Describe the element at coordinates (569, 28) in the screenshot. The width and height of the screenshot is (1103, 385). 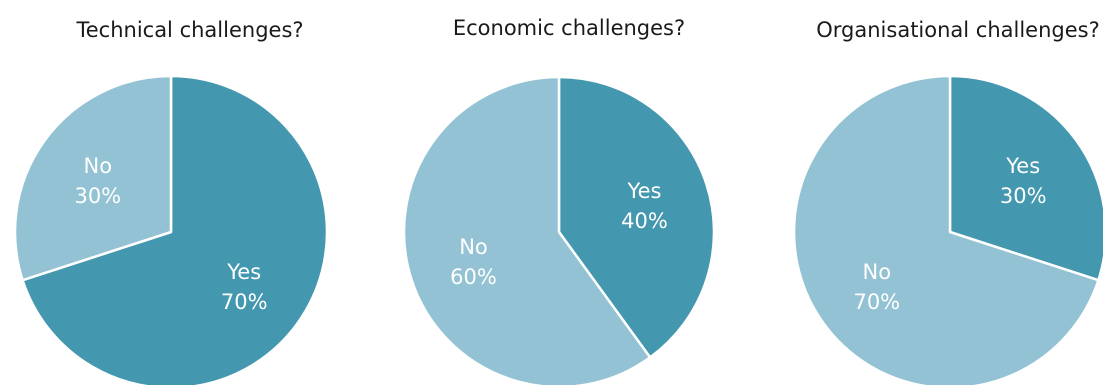
I see `chart-title-economic: Economic challenges?` at that location.